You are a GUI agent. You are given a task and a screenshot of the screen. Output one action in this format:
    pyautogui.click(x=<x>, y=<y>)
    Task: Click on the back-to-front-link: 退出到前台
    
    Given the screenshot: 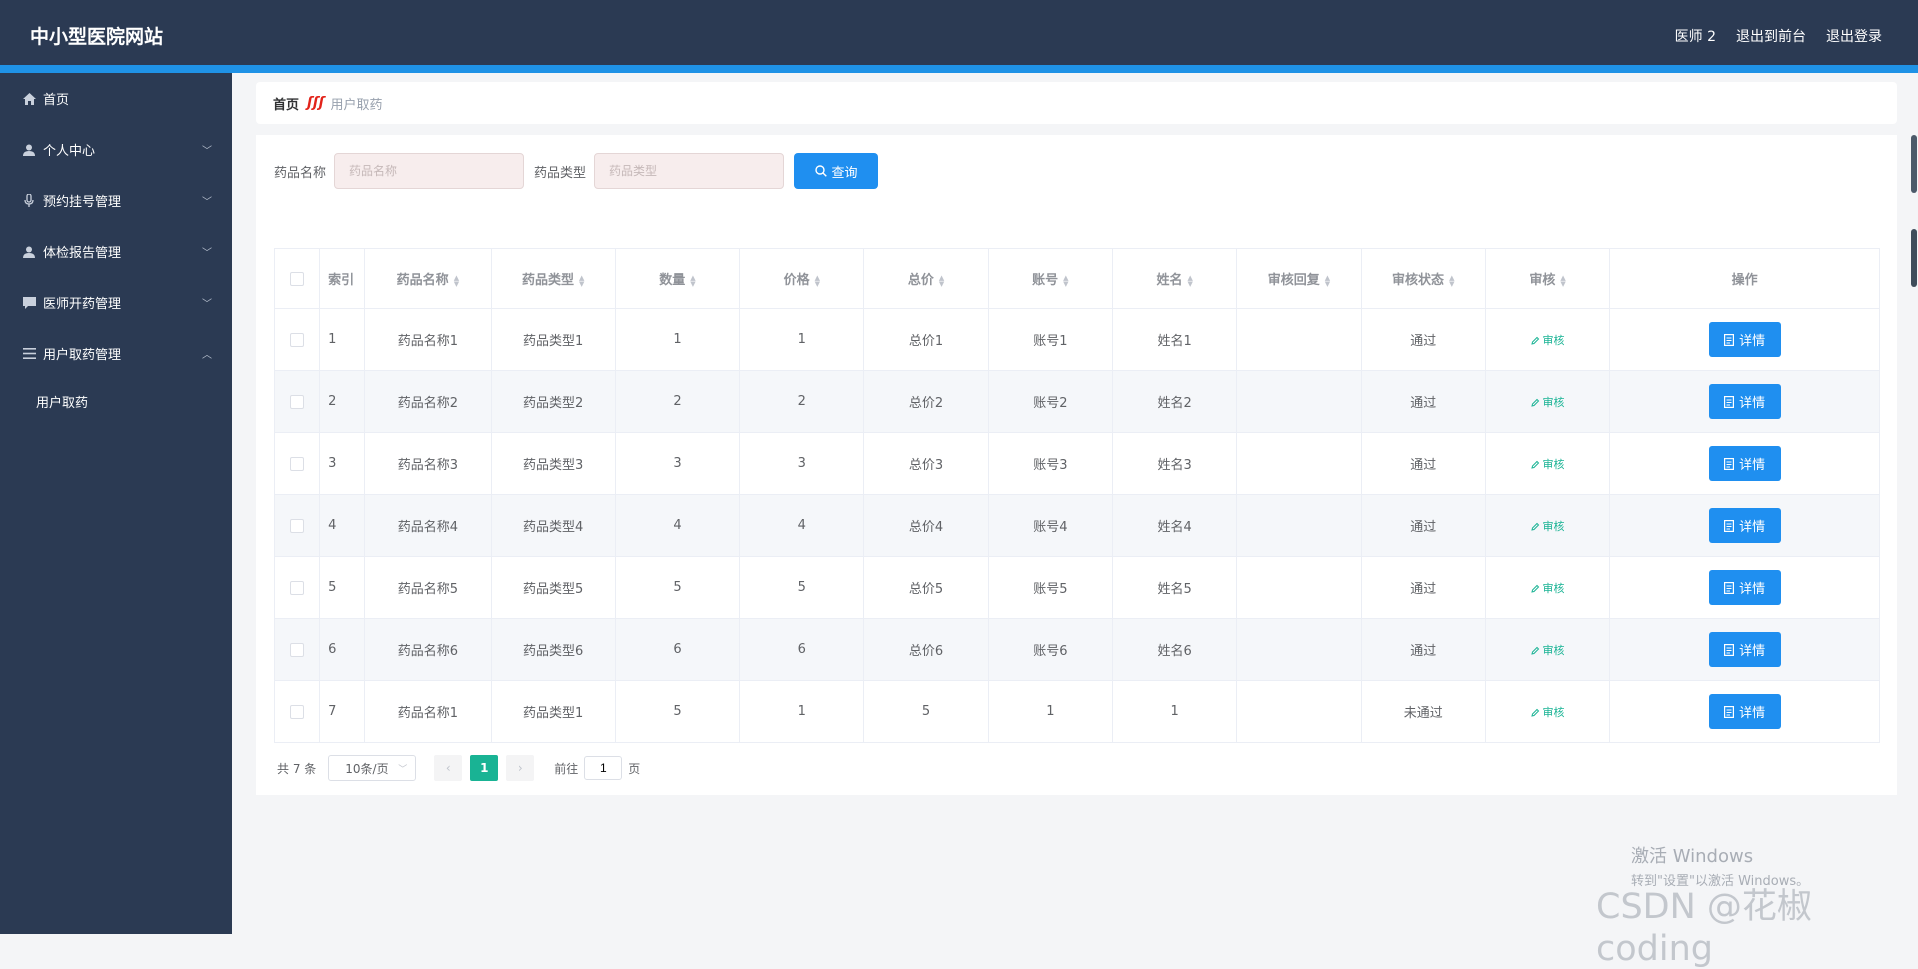 What is the action you would take?
    pyautogui.click(x=1771, y=37)
    